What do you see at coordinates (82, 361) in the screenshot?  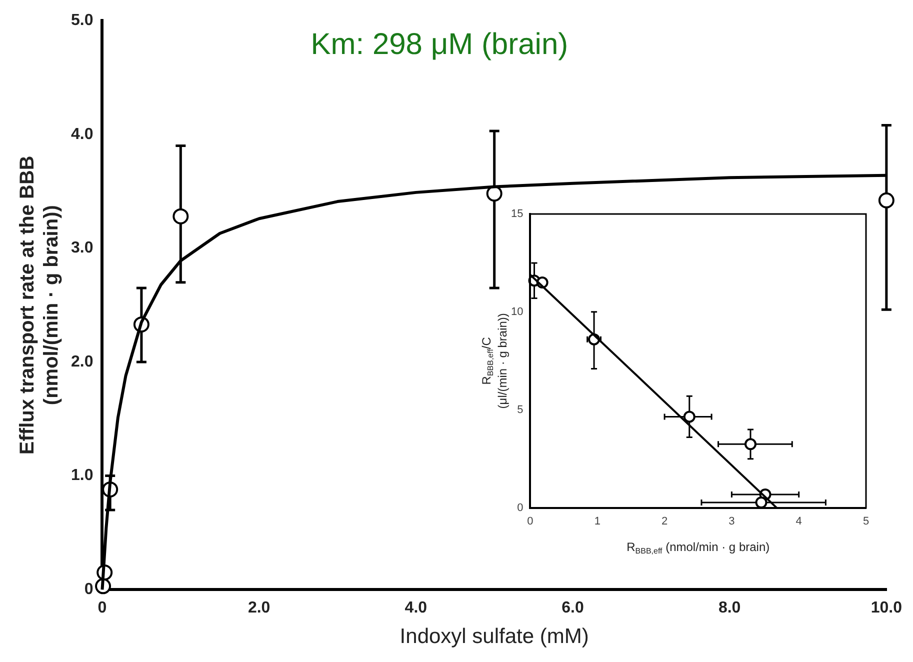 I see `y-tick-label: 2.0` at bounding box center [82, 361].